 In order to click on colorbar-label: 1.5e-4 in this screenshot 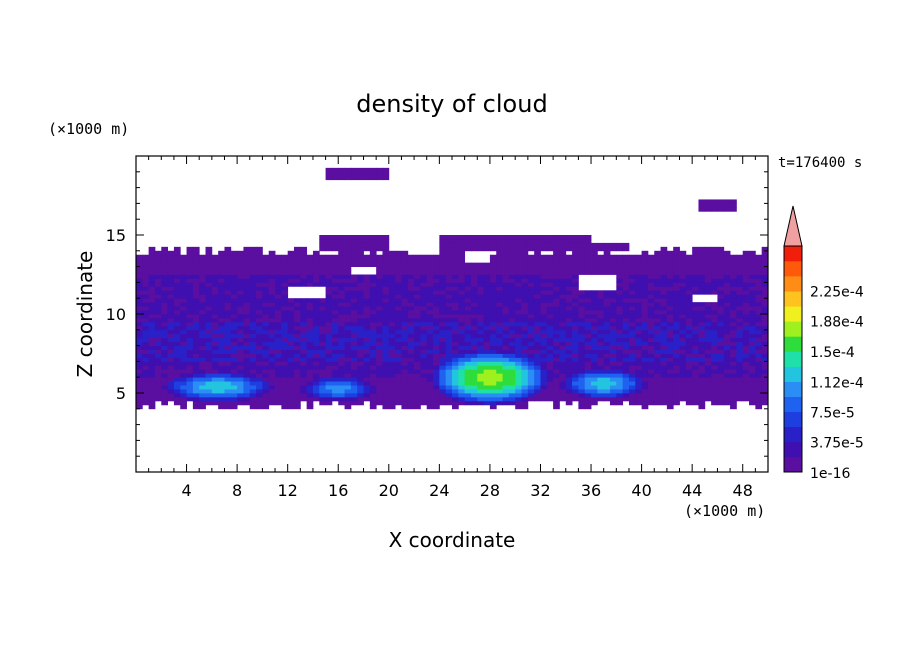, I will do `click(832, 353)`.